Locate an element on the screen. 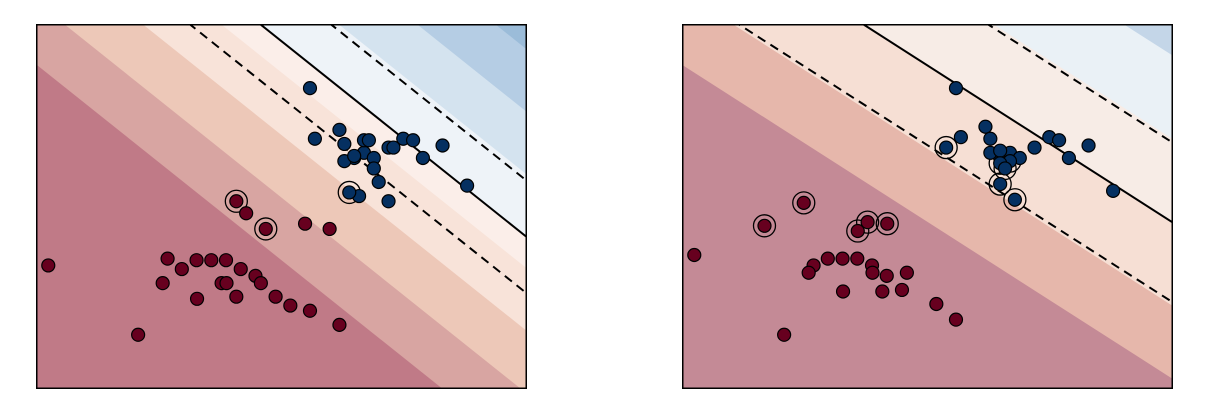 Image resolution: width=1210 pixels, height=412 pixels. margin-line-upper is located at coordinates (1079, 84).